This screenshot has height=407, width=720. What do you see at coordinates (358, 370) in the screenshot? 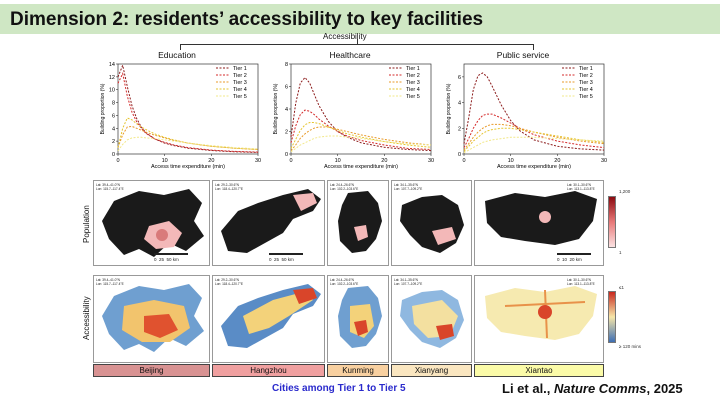
I see `city-tab-kunming: Kunming` at bounding box center [358, 370].